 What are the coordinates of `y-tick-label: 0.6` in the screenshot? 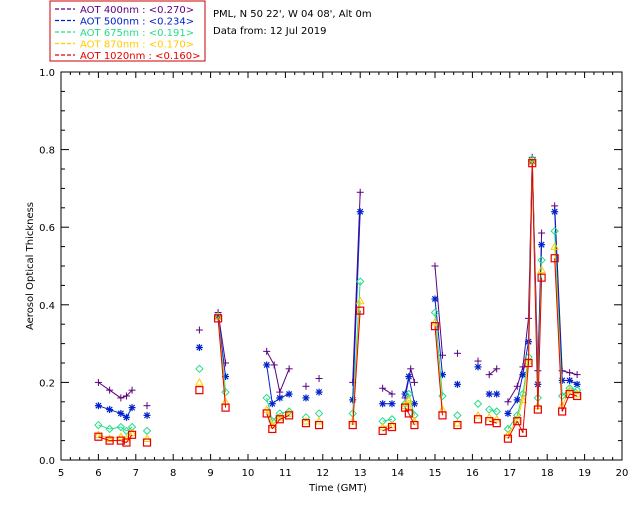 It's located at (47, 228).